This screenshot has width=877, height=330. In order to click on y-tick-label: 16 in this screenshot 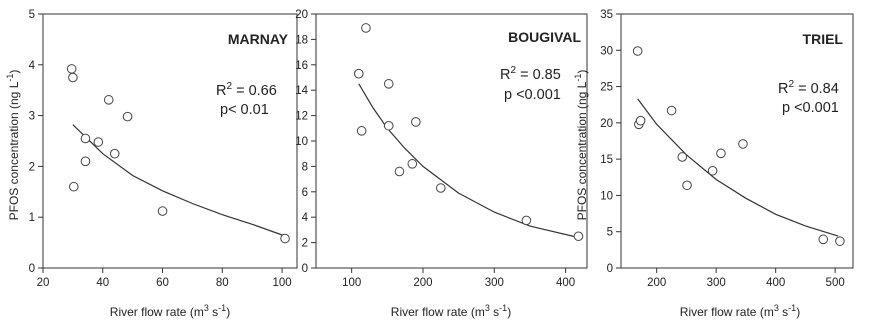, I will do `click(301, 66)`.